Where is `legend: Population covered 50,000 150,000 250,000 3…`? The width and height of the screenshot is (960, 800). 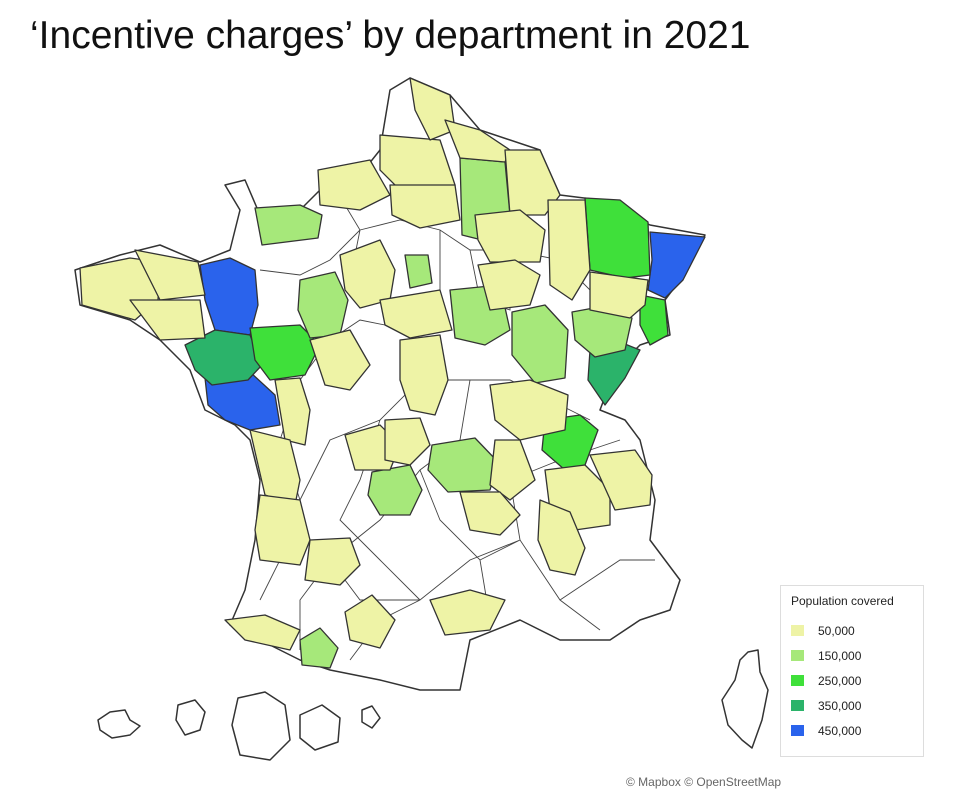
legend: Population covered 50,000 150,000 250,000 3… is located at coordinates (852, 671).